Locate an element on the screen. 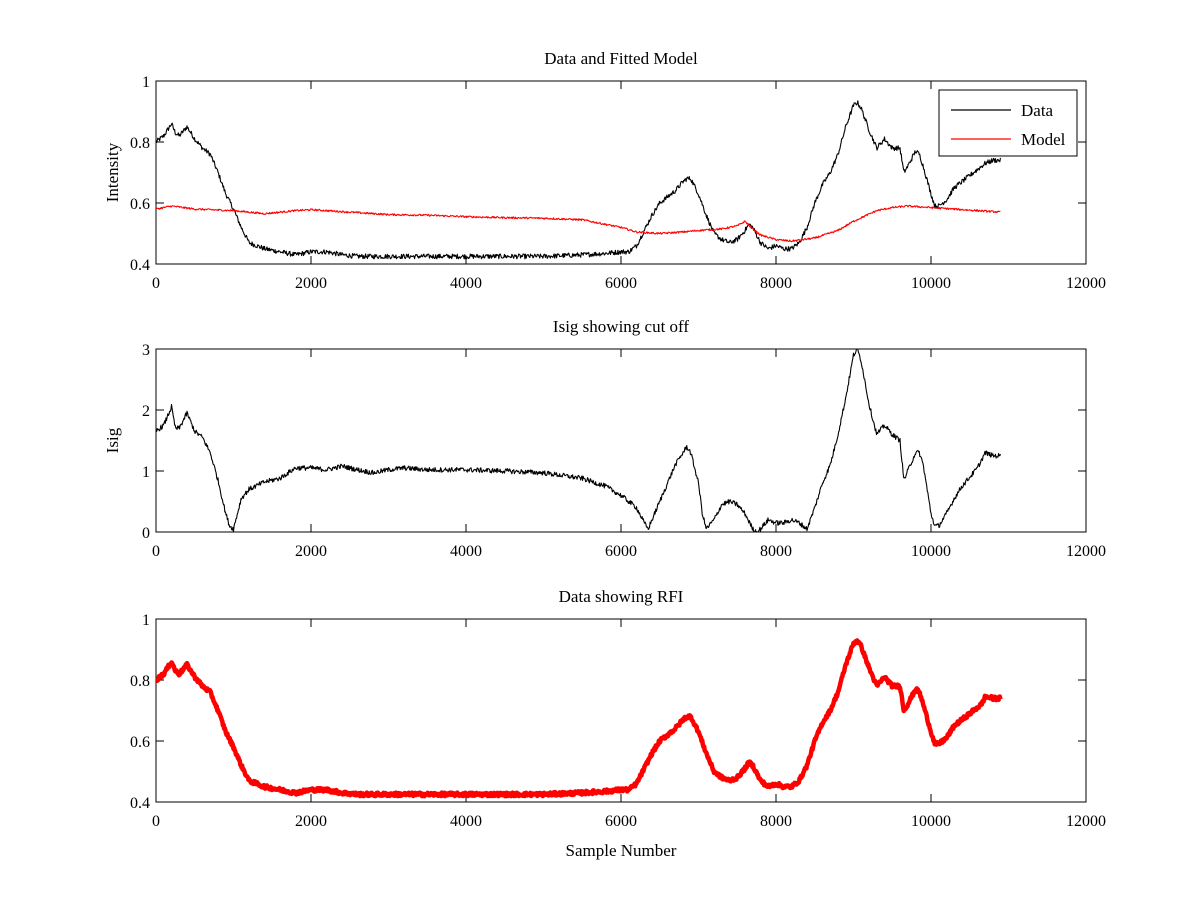 This screenshot has width=1200, height=900. chart-title: Isig showing cut off is located at coordinates (621, 326).